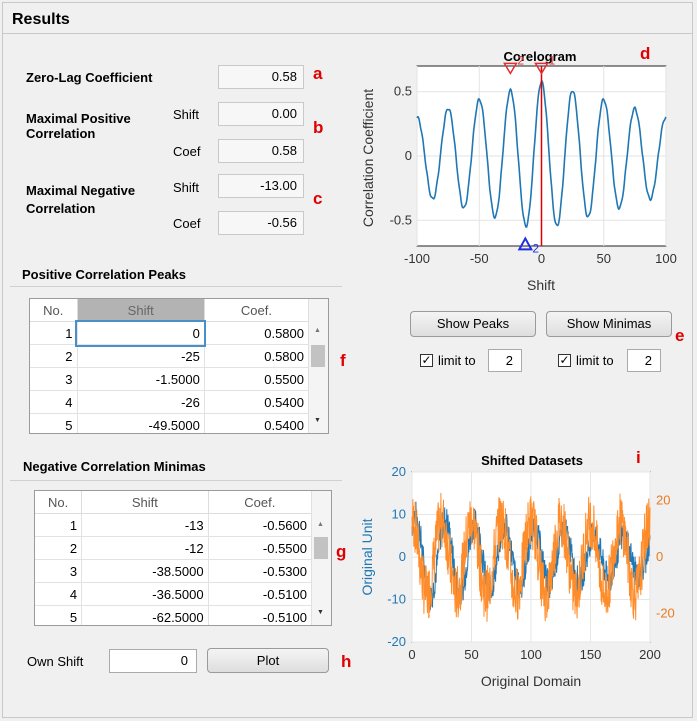 The width and height of the screenshot is (697, 721). I want to click on cell-shift: -25, so click(141, 356).